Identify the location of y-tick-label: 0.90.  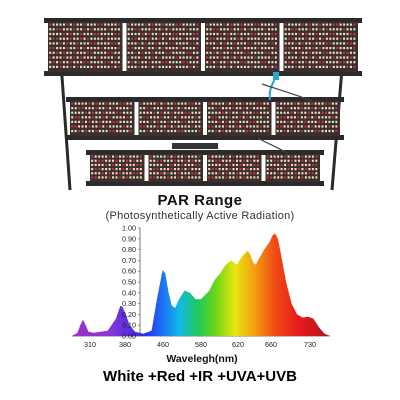
(129, 238).